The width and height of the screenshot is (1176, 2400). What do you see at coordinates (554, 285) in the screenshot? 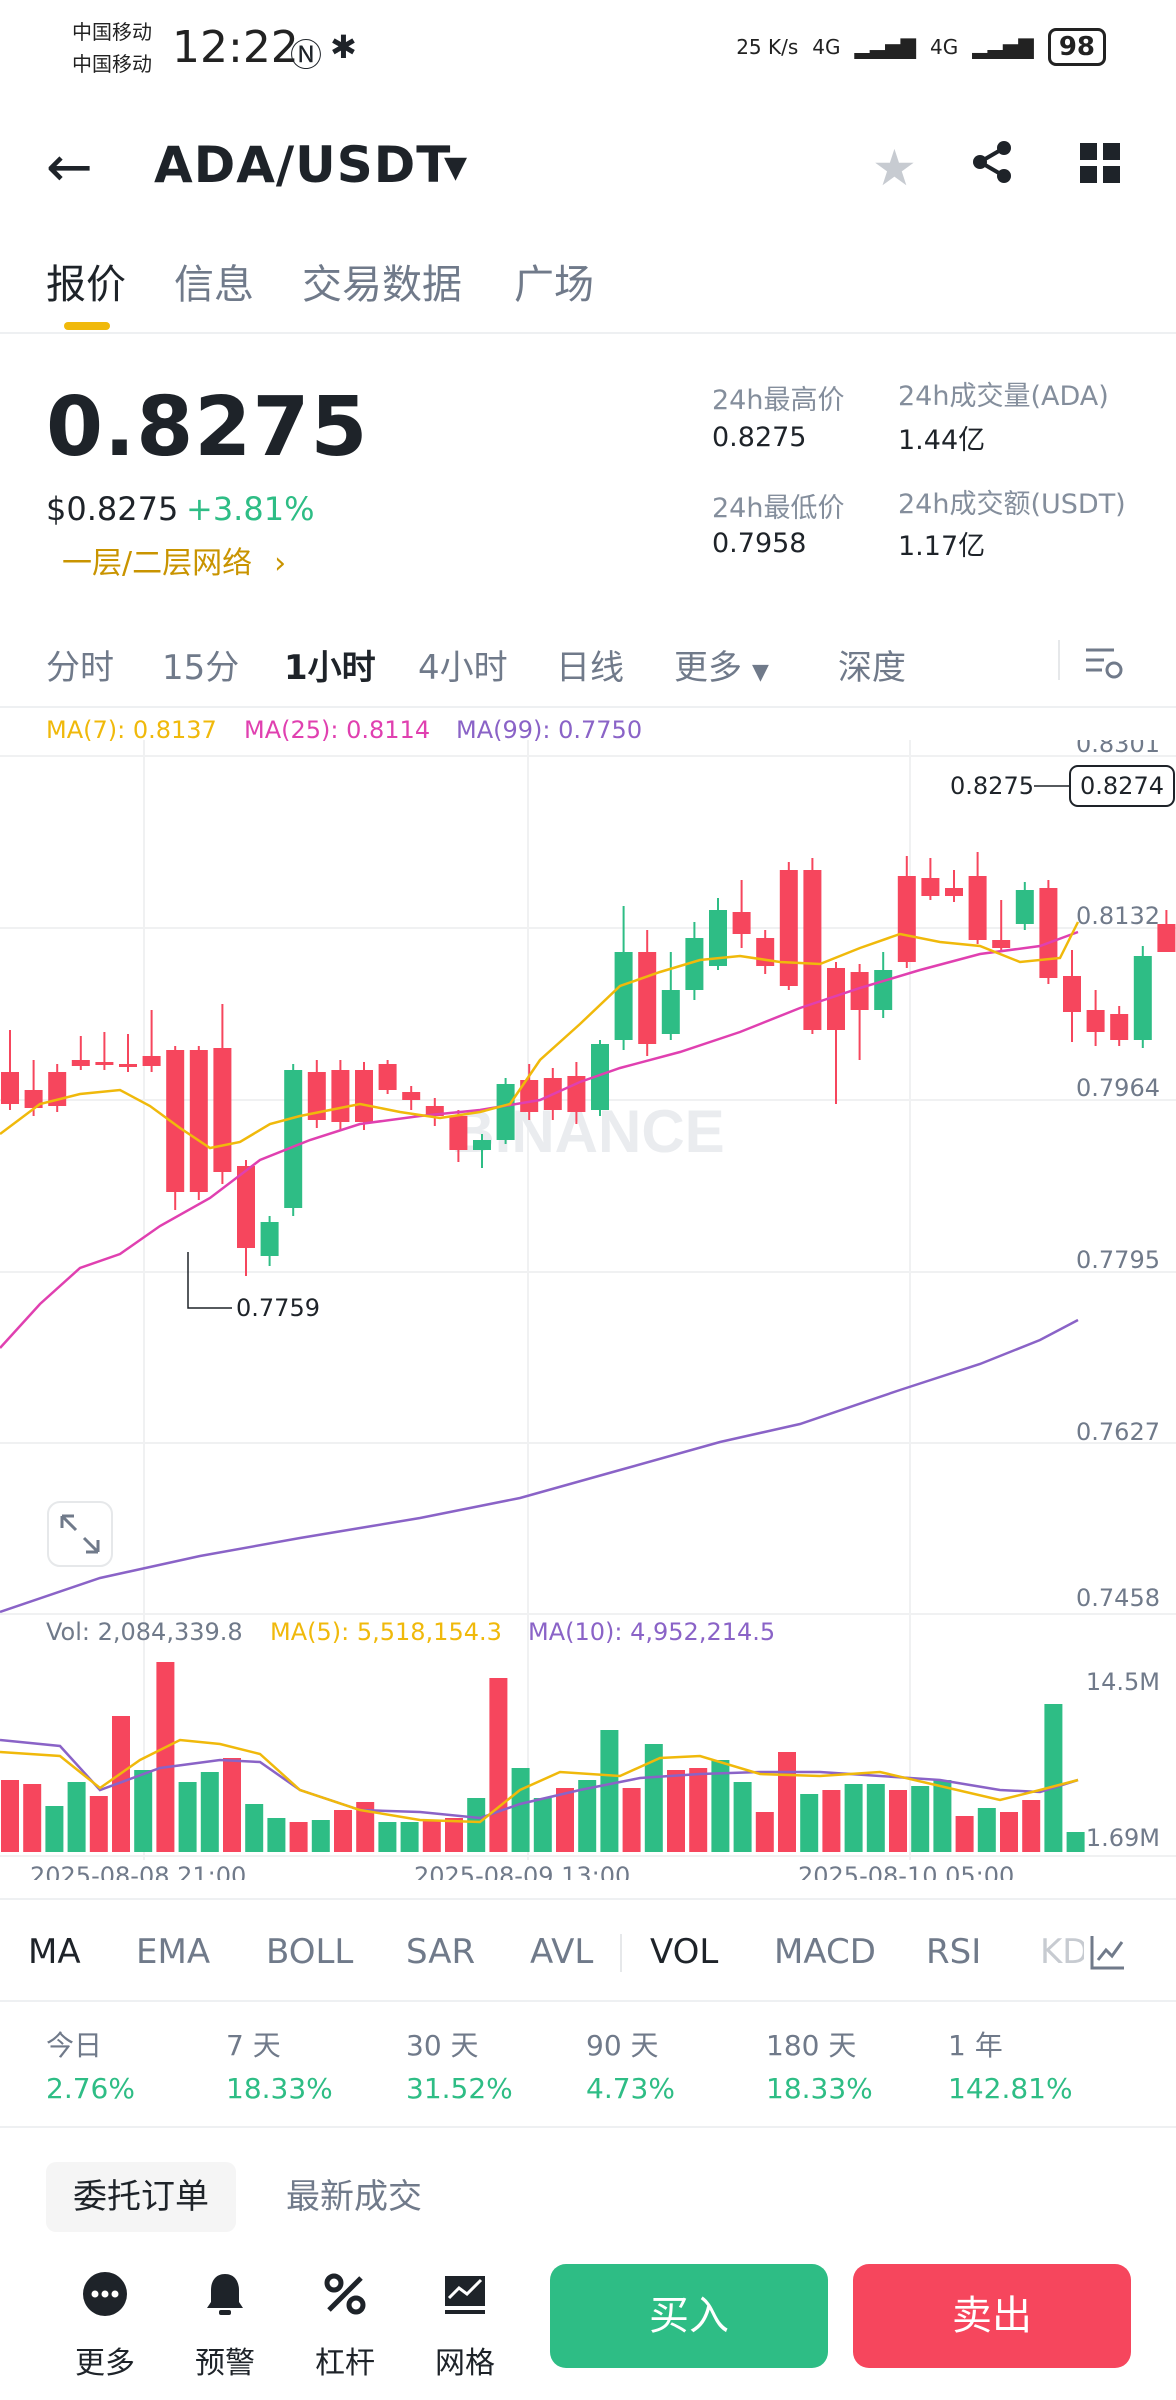
I see `tab-square: 广场` at bounding box center [554, 285].